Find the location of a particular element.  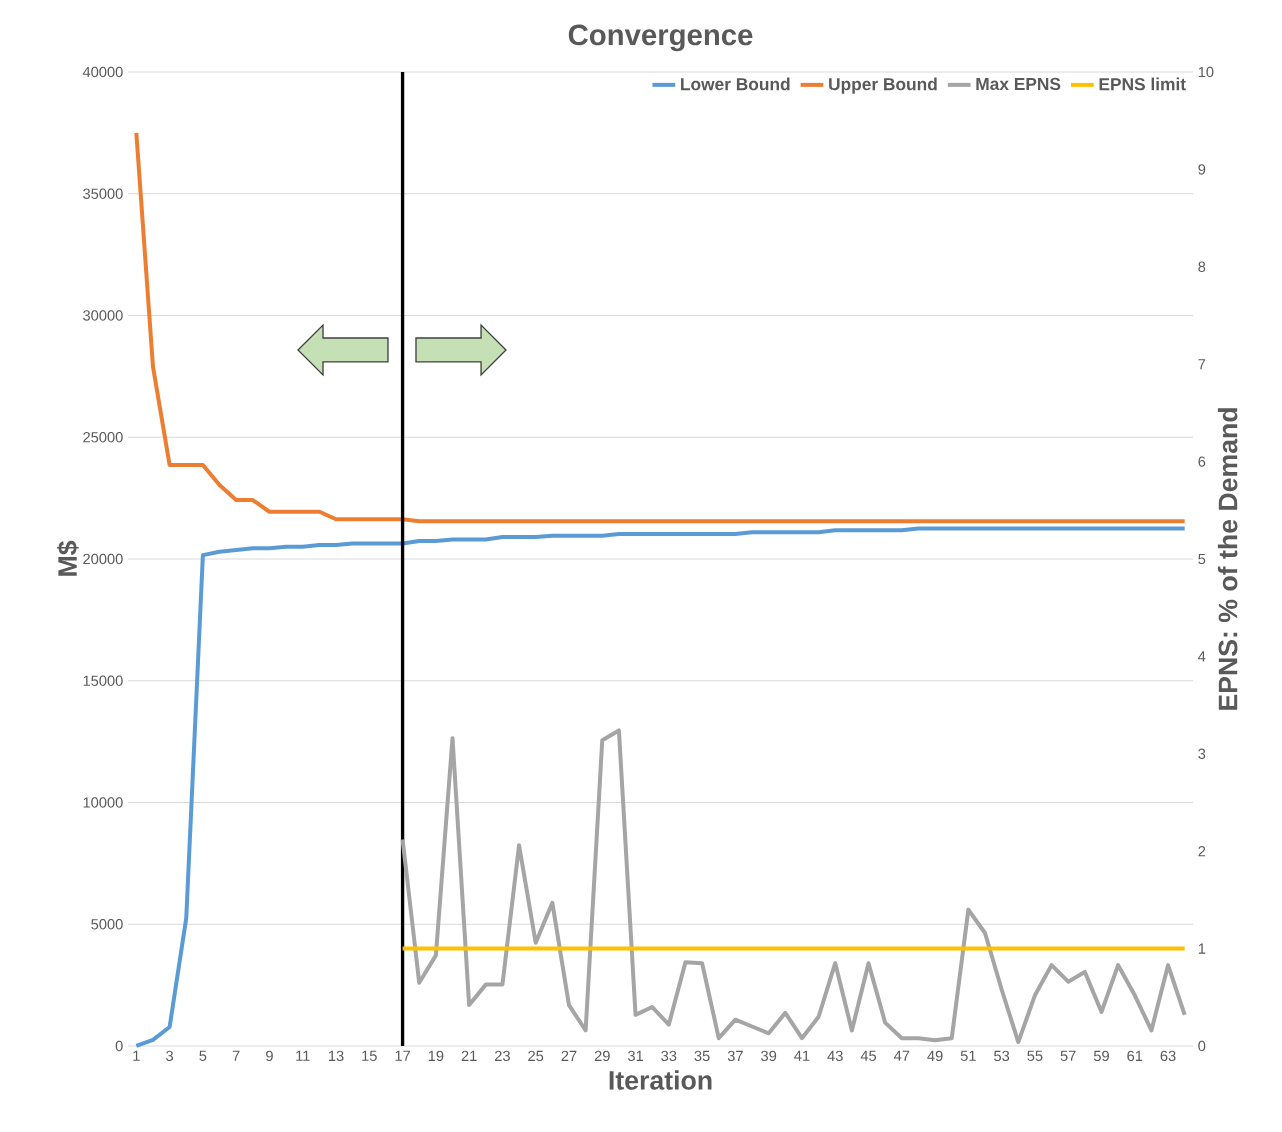

x-tick-label: 33 is located at coordinates (669, 1056).